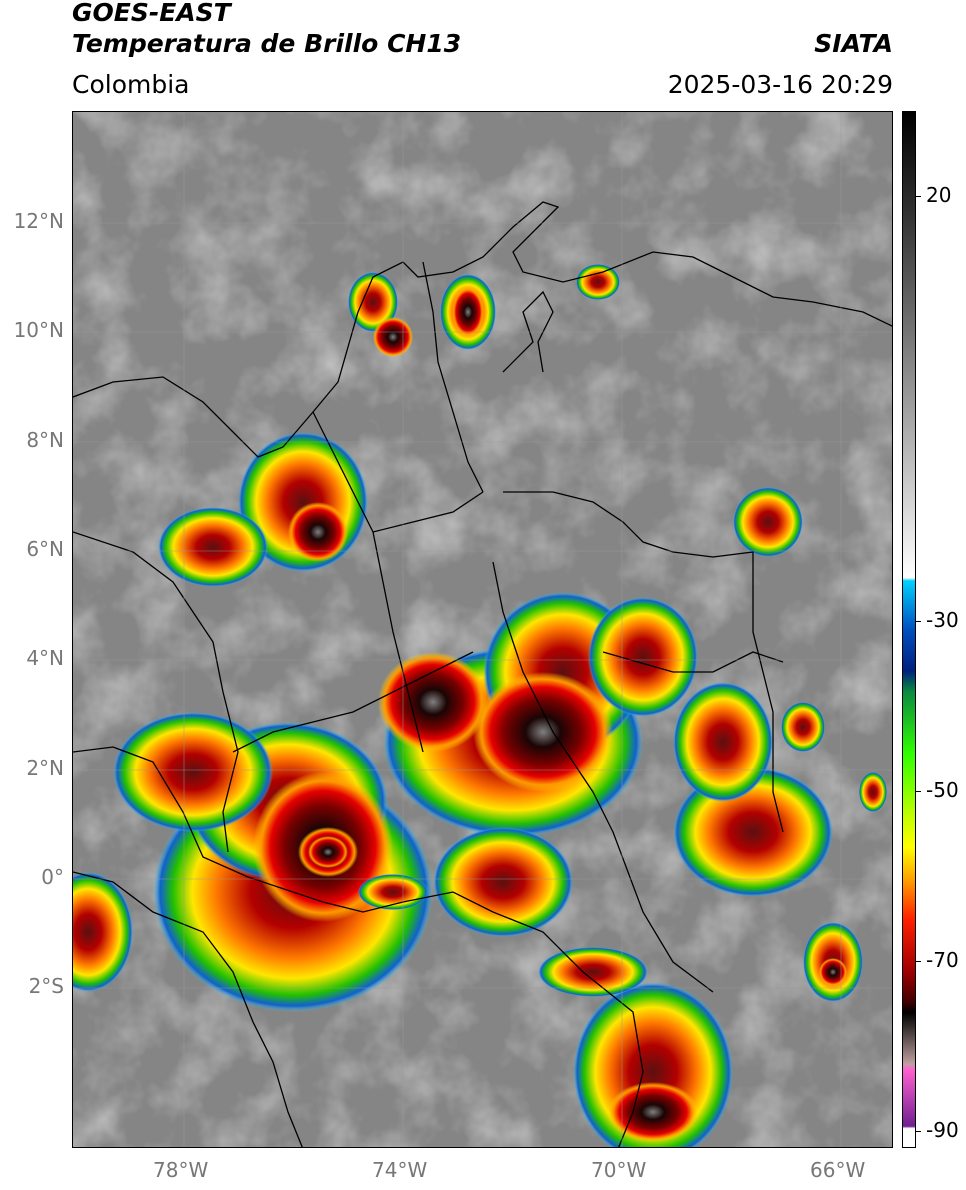 Image resolution: width=966 pixels, height=1190 pixels. Describe the element at coordinates (45, 549) in the screenshot. I see `lat-tick-label: 6°N` at that location.